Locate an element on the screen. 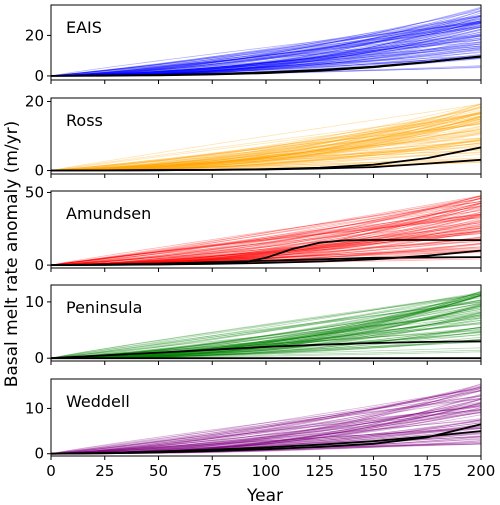  x-tick-label: 25 is located at coordinates (104, 471).